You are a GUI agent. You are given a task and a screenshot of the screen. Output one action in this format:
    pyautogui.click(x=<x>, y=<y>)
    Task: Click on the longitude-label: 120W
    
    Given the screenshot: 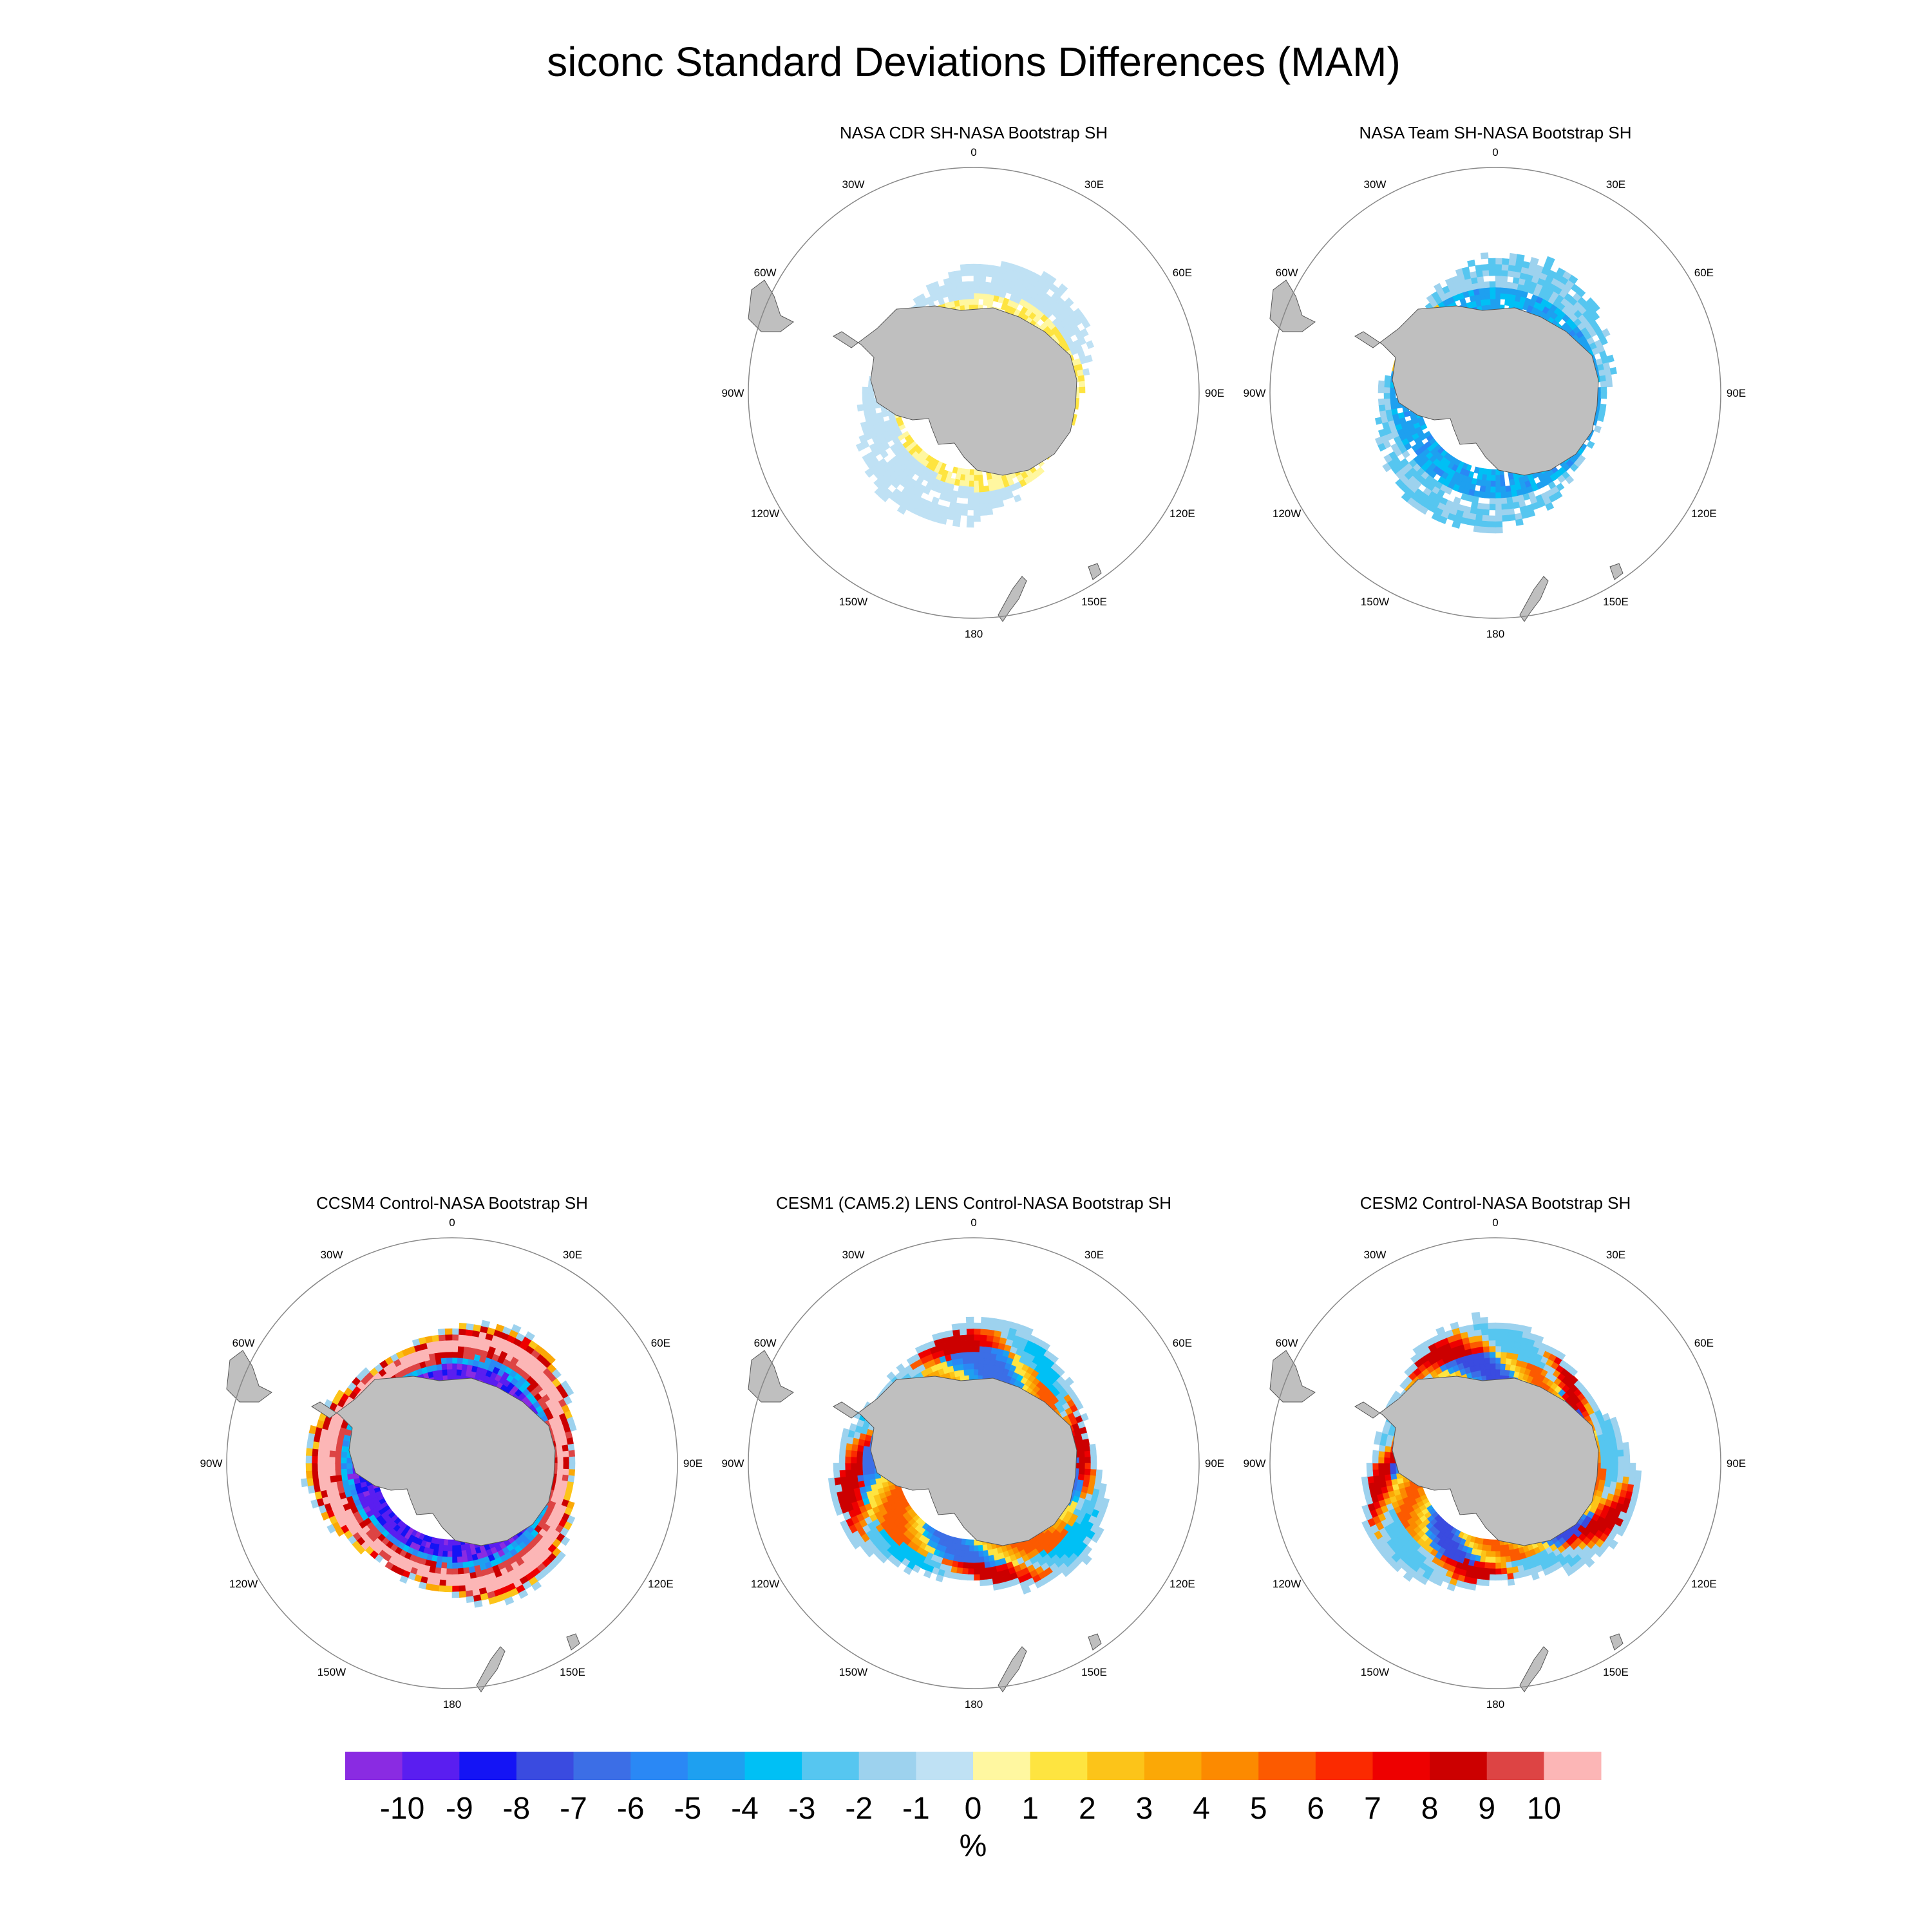 What is the action you would take?
    pyautogui.click(x=1287, y=513)
    